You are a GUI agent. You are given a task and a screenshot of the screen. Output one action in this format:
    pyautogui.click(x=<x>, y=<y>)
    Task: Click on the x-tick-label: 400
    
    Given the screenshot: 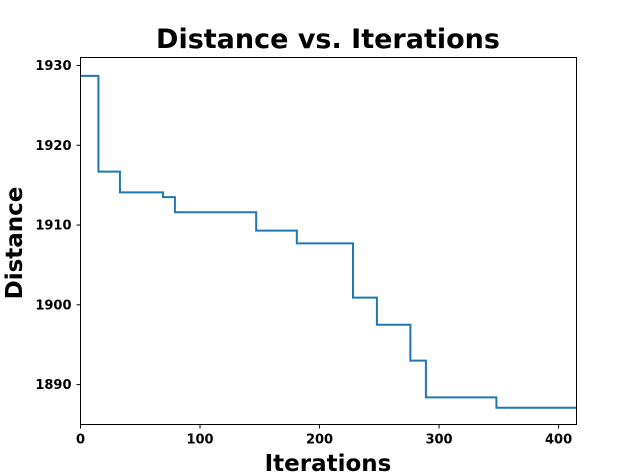 What is the action you would take?
    pyautogui.click(x=558, y=440)
    